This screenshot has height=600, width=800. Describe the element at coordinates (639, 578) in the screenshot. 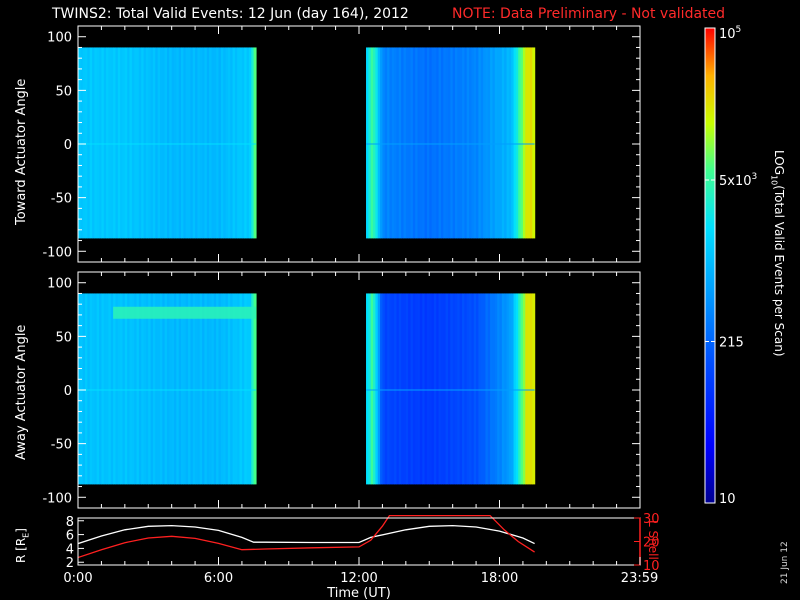

I see `x-tick-label: 23:59` at that location.